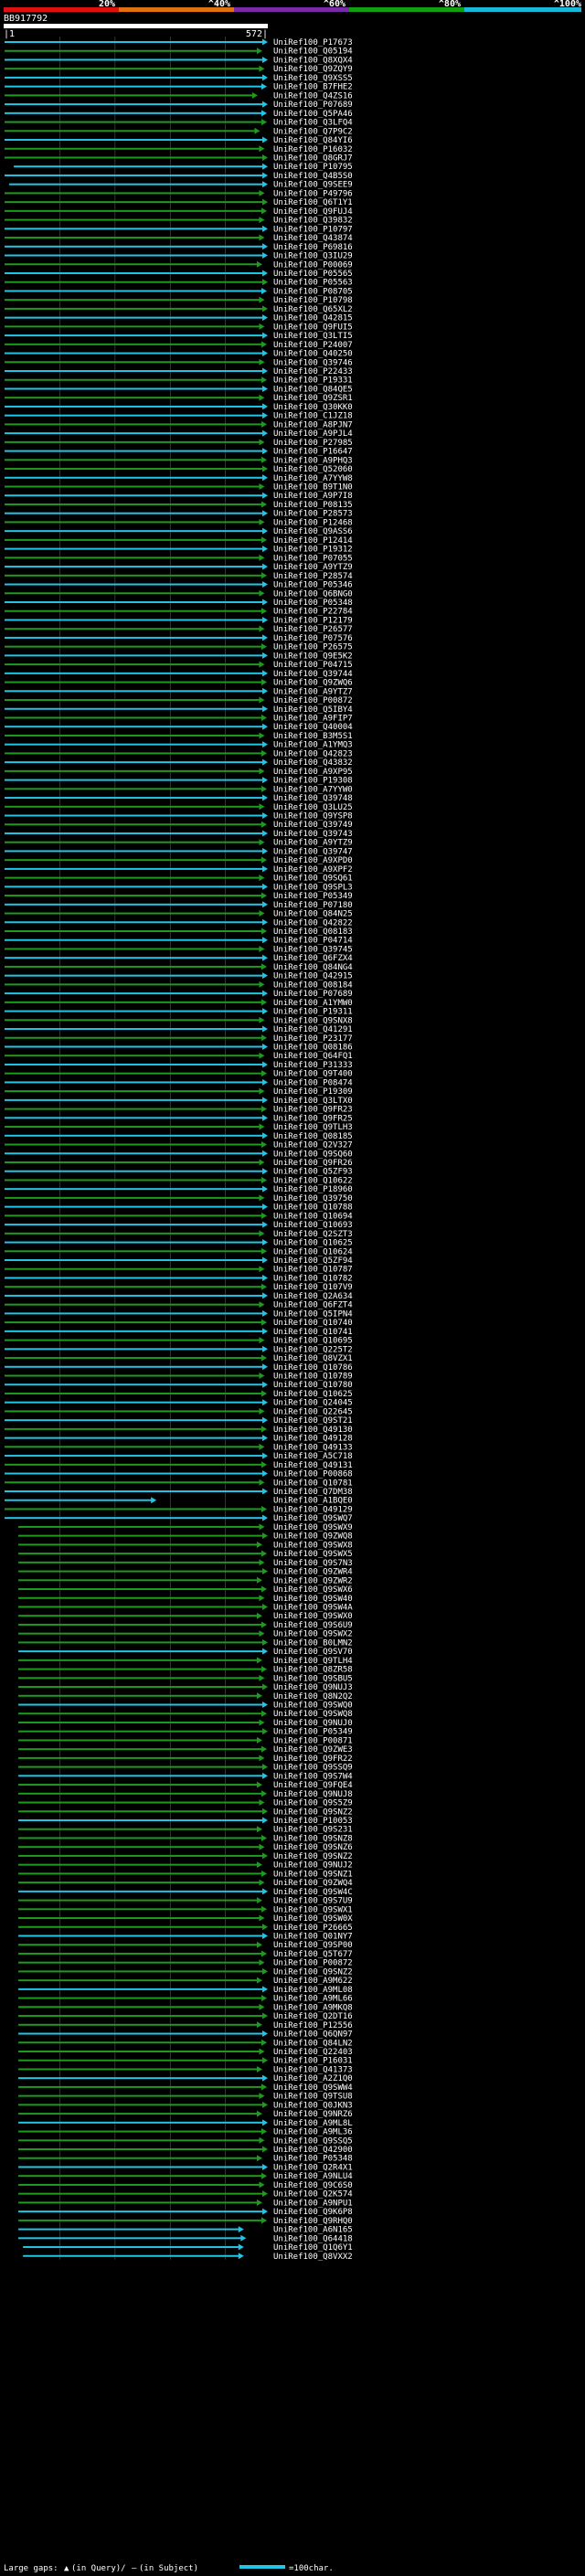  What do you see at coordinates (313, 96) in the screenshot?
I see `hit-label: UniRef100_Q4ZS16` at bounding box center [313, 96].